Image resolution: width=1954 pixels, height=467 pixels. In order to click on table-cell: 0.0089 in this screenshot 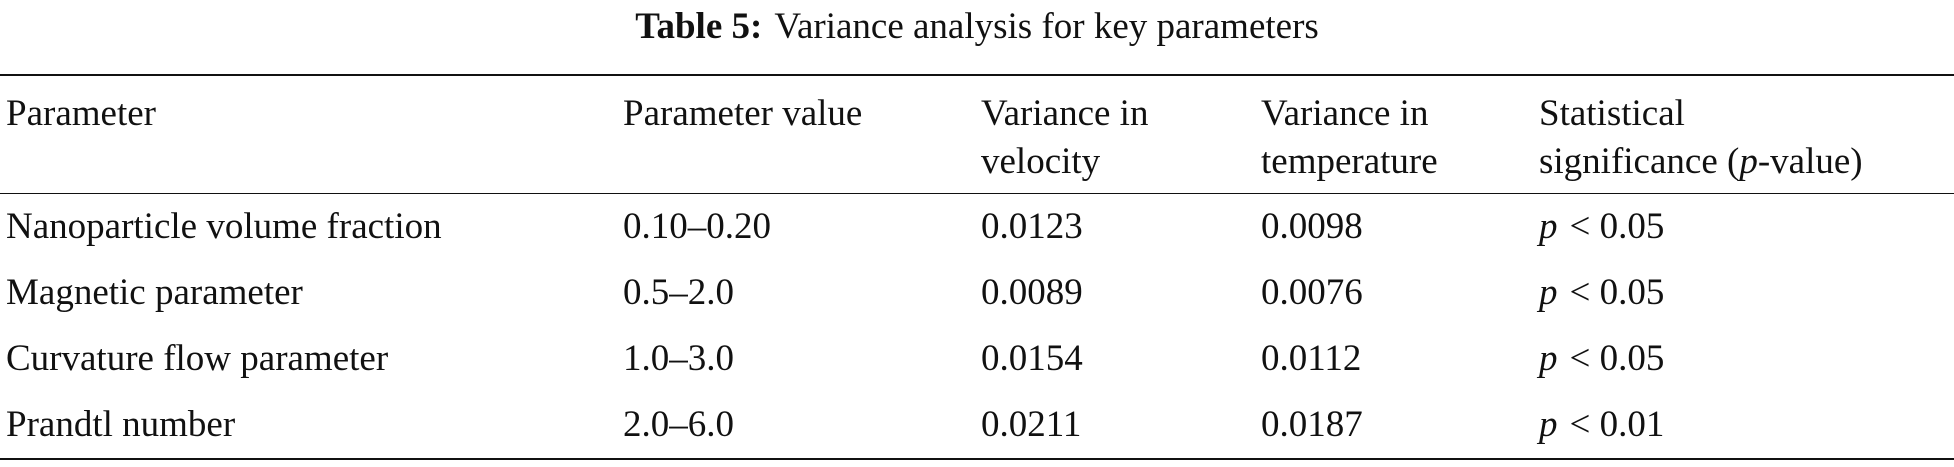, I will do `click(1032, 292)`.